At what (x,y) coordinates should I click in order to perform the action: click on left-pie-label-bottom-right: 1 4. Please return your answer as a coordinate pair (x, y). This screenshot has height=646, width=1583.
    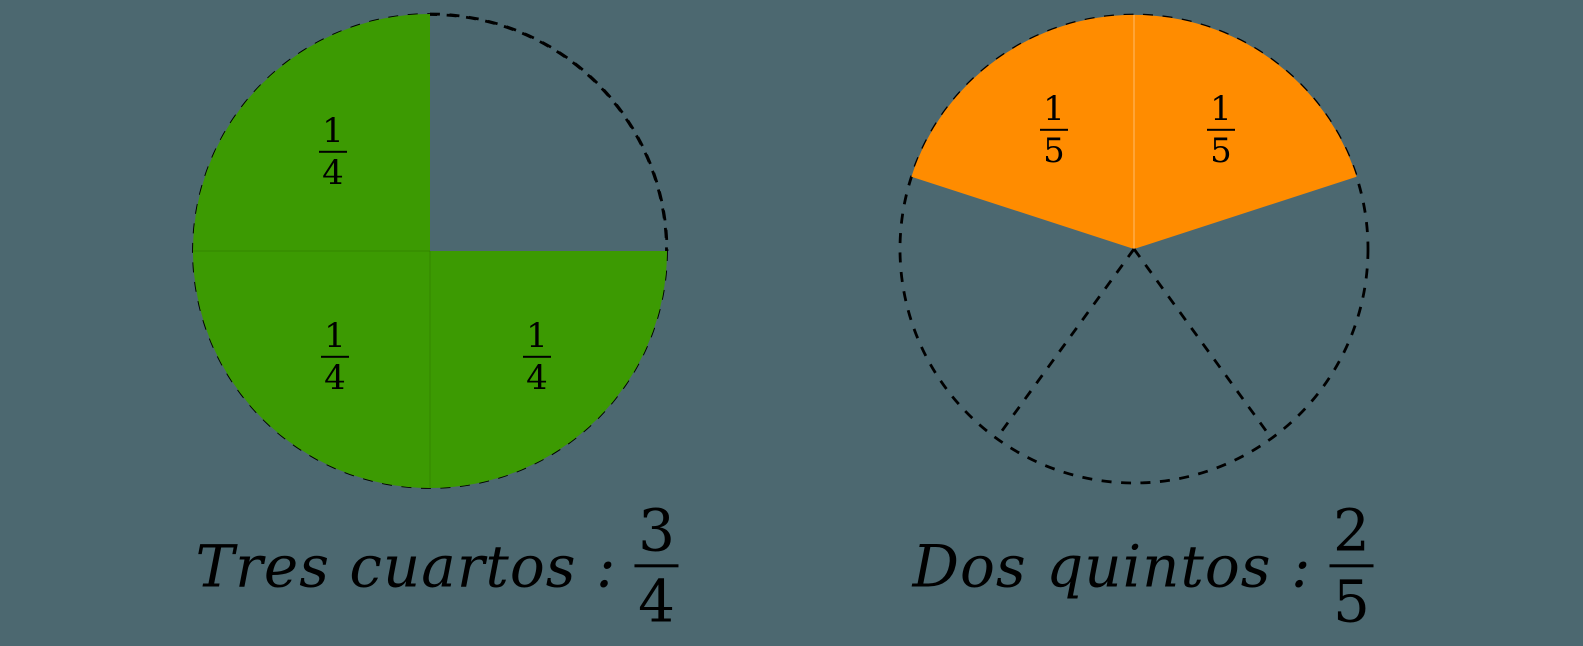
    Looking at the image, I should click on (537, 357).